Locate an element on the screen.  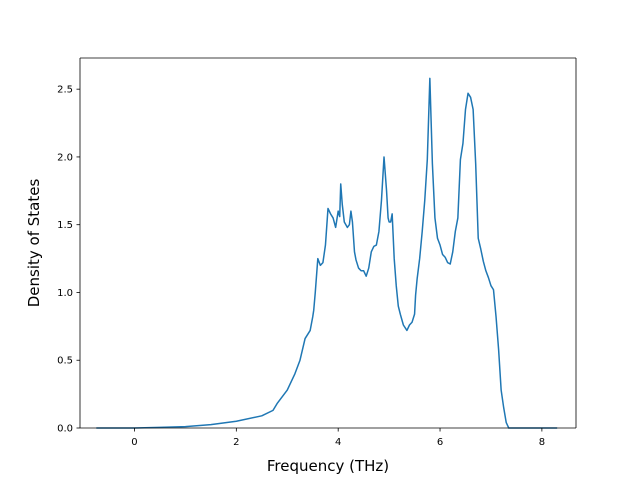
y-tick-label: 2.0 is located at coordinates (65, 157).